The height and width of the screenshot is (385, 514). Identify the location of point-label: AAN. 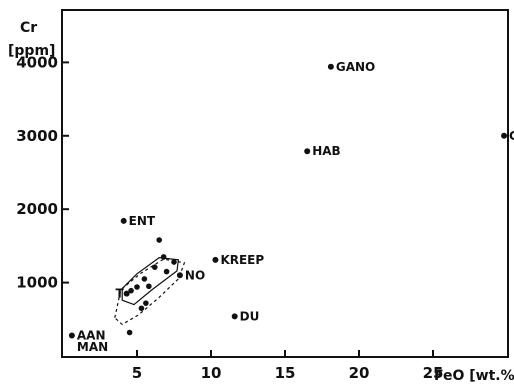
(91, 335).